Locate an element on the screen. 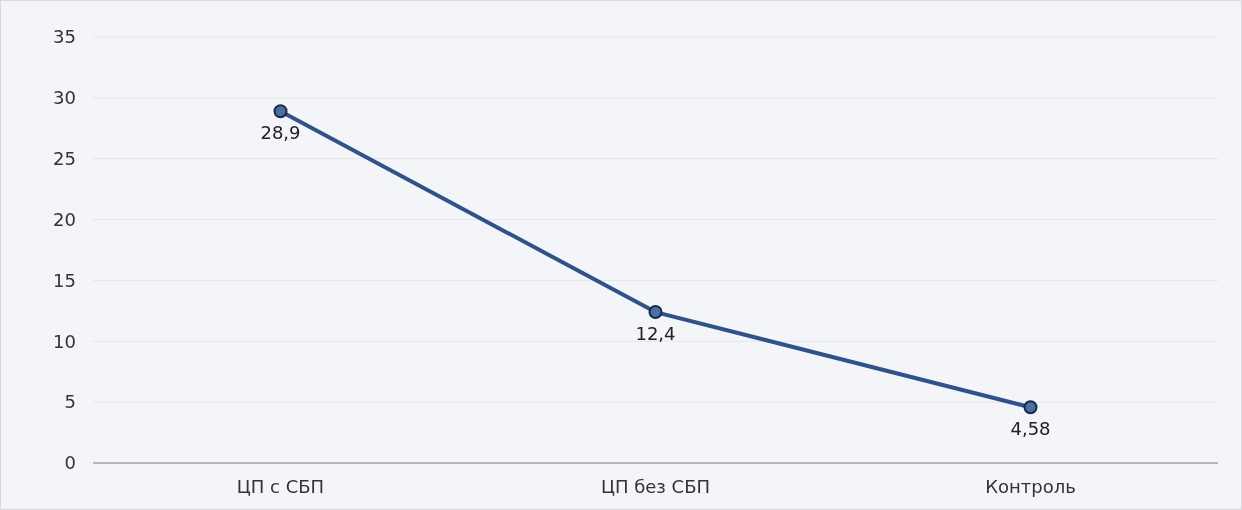  data-label: 4,58 is located at coordinates (1030, 429).